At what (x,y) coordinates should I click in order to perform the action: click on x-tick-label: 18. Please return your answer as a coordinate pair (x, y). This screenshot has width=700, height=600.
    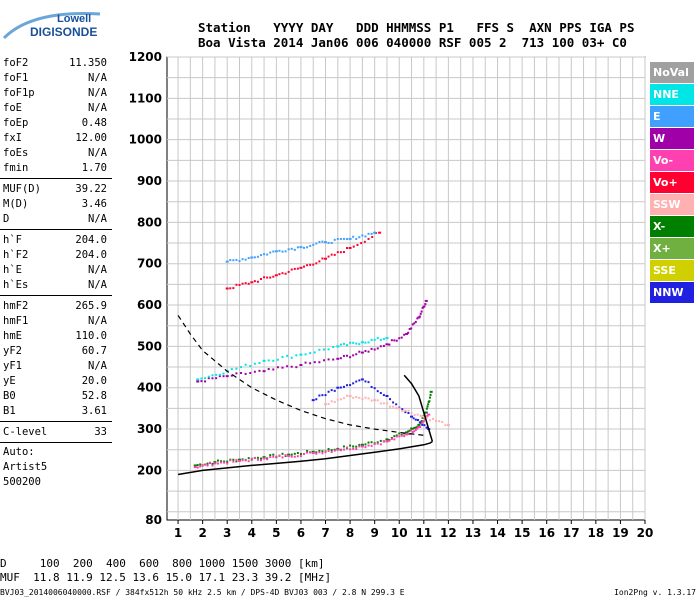
    Looking at the image, I should click on (595, 533).